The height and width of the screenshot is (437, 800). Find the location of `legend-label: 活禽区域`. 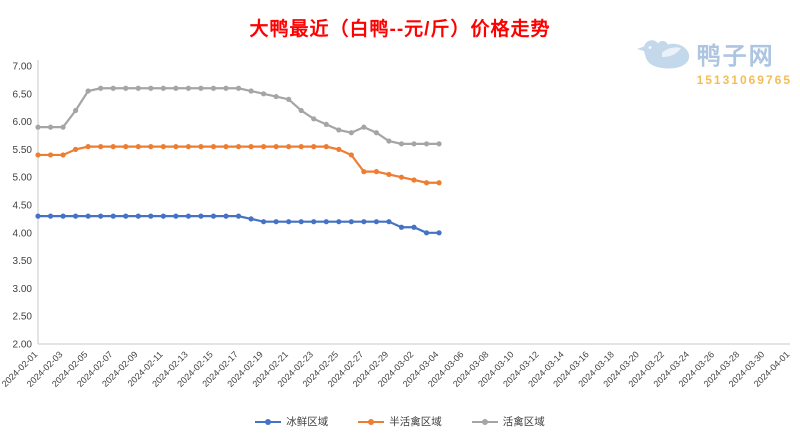

legend-label: 活禽区域 is located at coordinates (523, 422).